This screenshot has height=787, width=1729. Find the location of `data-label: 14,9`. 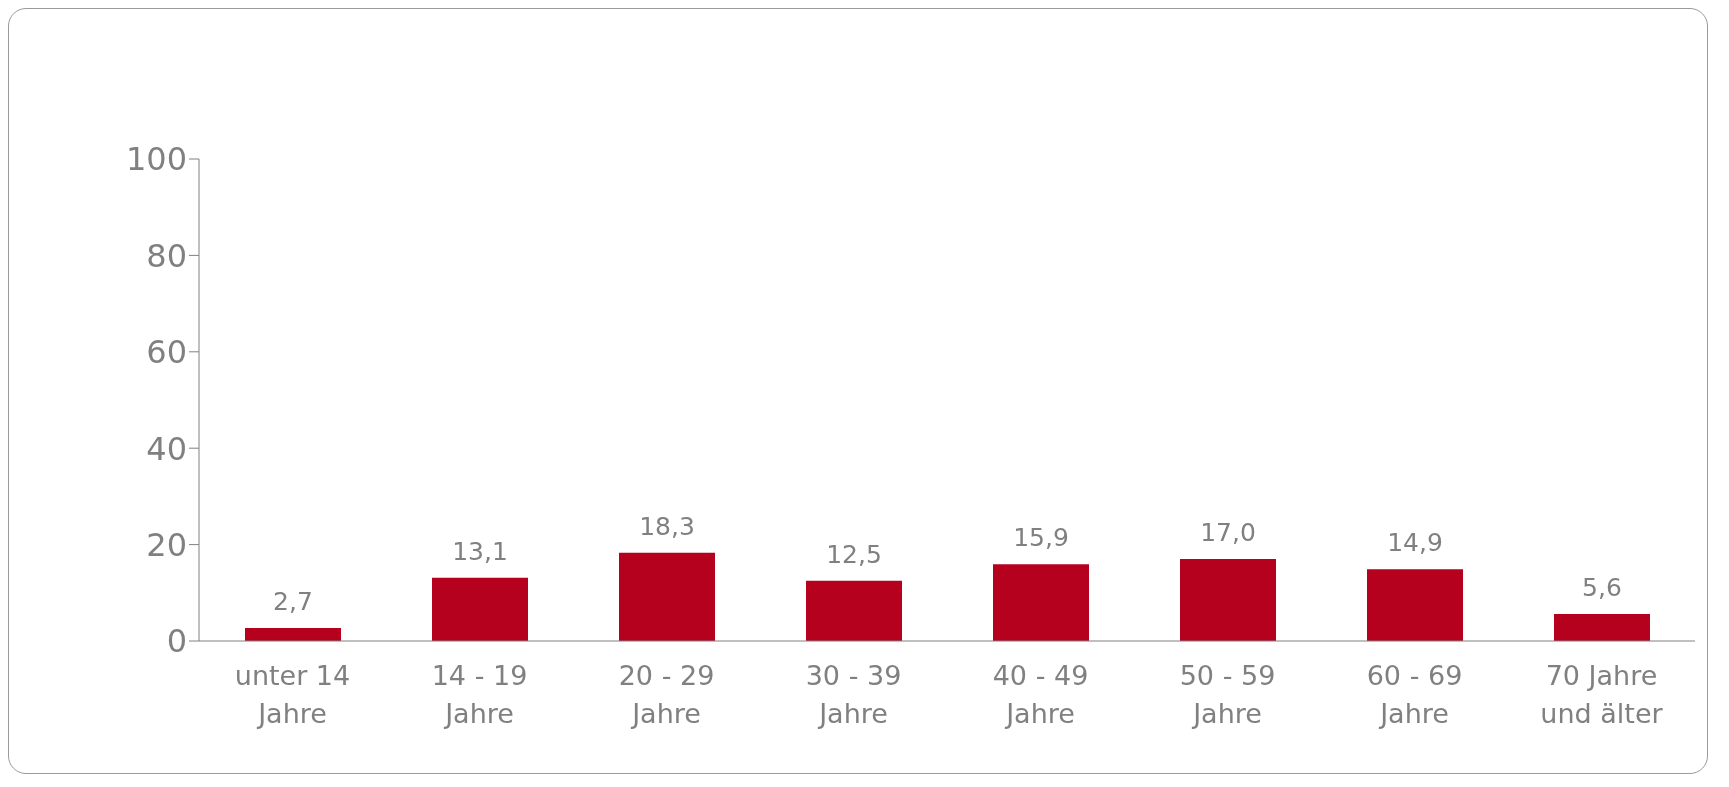

data-label: 14,9 is located at coordinates (1415, 543).